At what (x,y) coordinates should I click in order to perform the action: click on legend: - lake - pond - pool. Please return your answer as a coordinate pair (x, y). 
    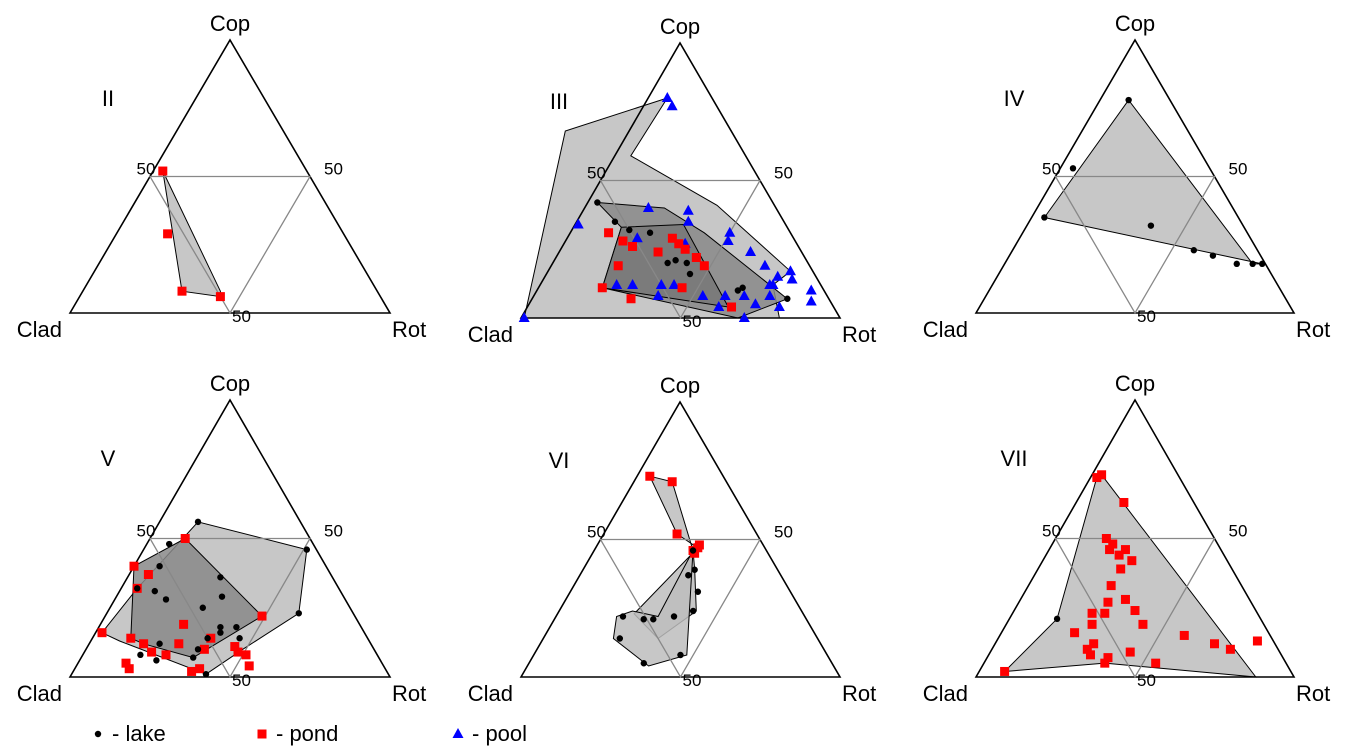
    Looking at the image, I should click on (310, 733).